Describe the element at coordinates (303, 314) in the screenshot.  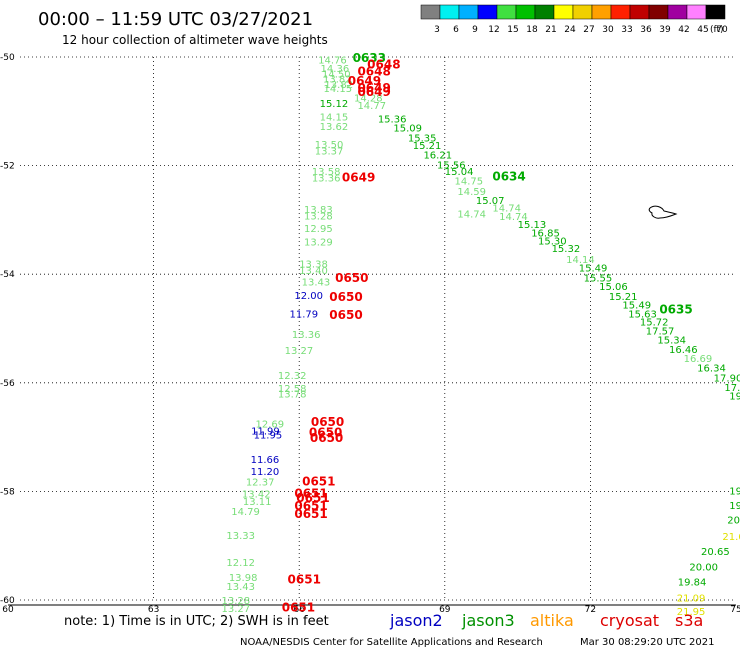
I see `wave-height-label: 11.79` at that location.